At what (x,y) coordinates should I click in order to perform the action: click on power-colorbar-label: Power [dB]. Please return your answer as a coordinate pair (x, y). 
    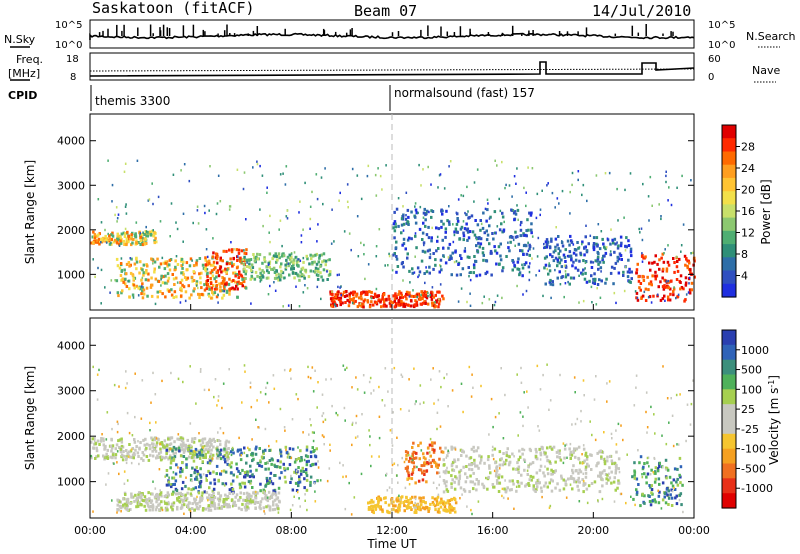
    Looking at the image, I should click on (766, 211).